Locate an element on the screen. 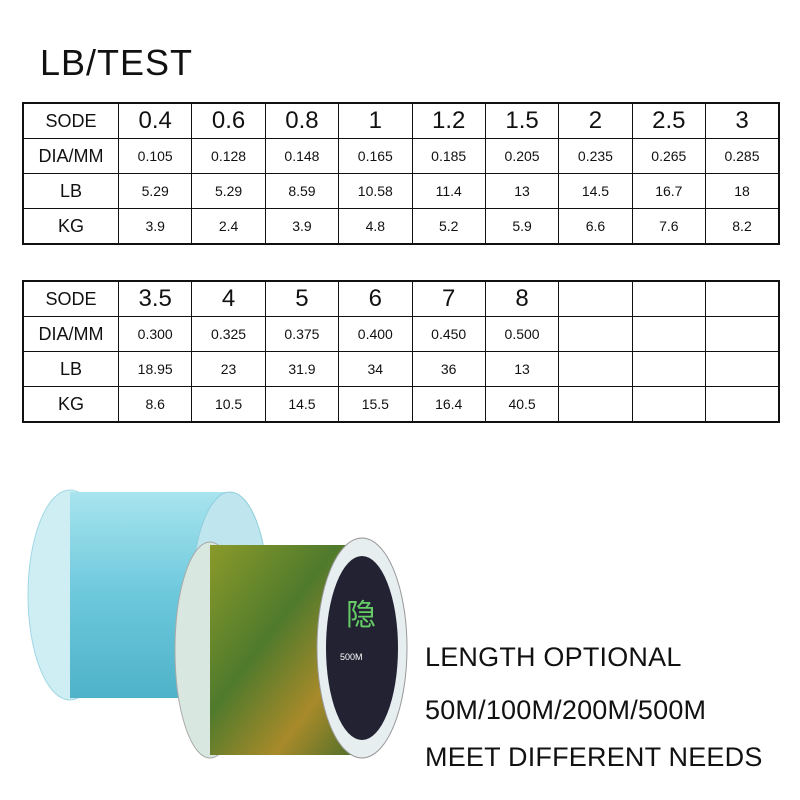  row-header: DIA/MM is located at coordinates (70, 156).